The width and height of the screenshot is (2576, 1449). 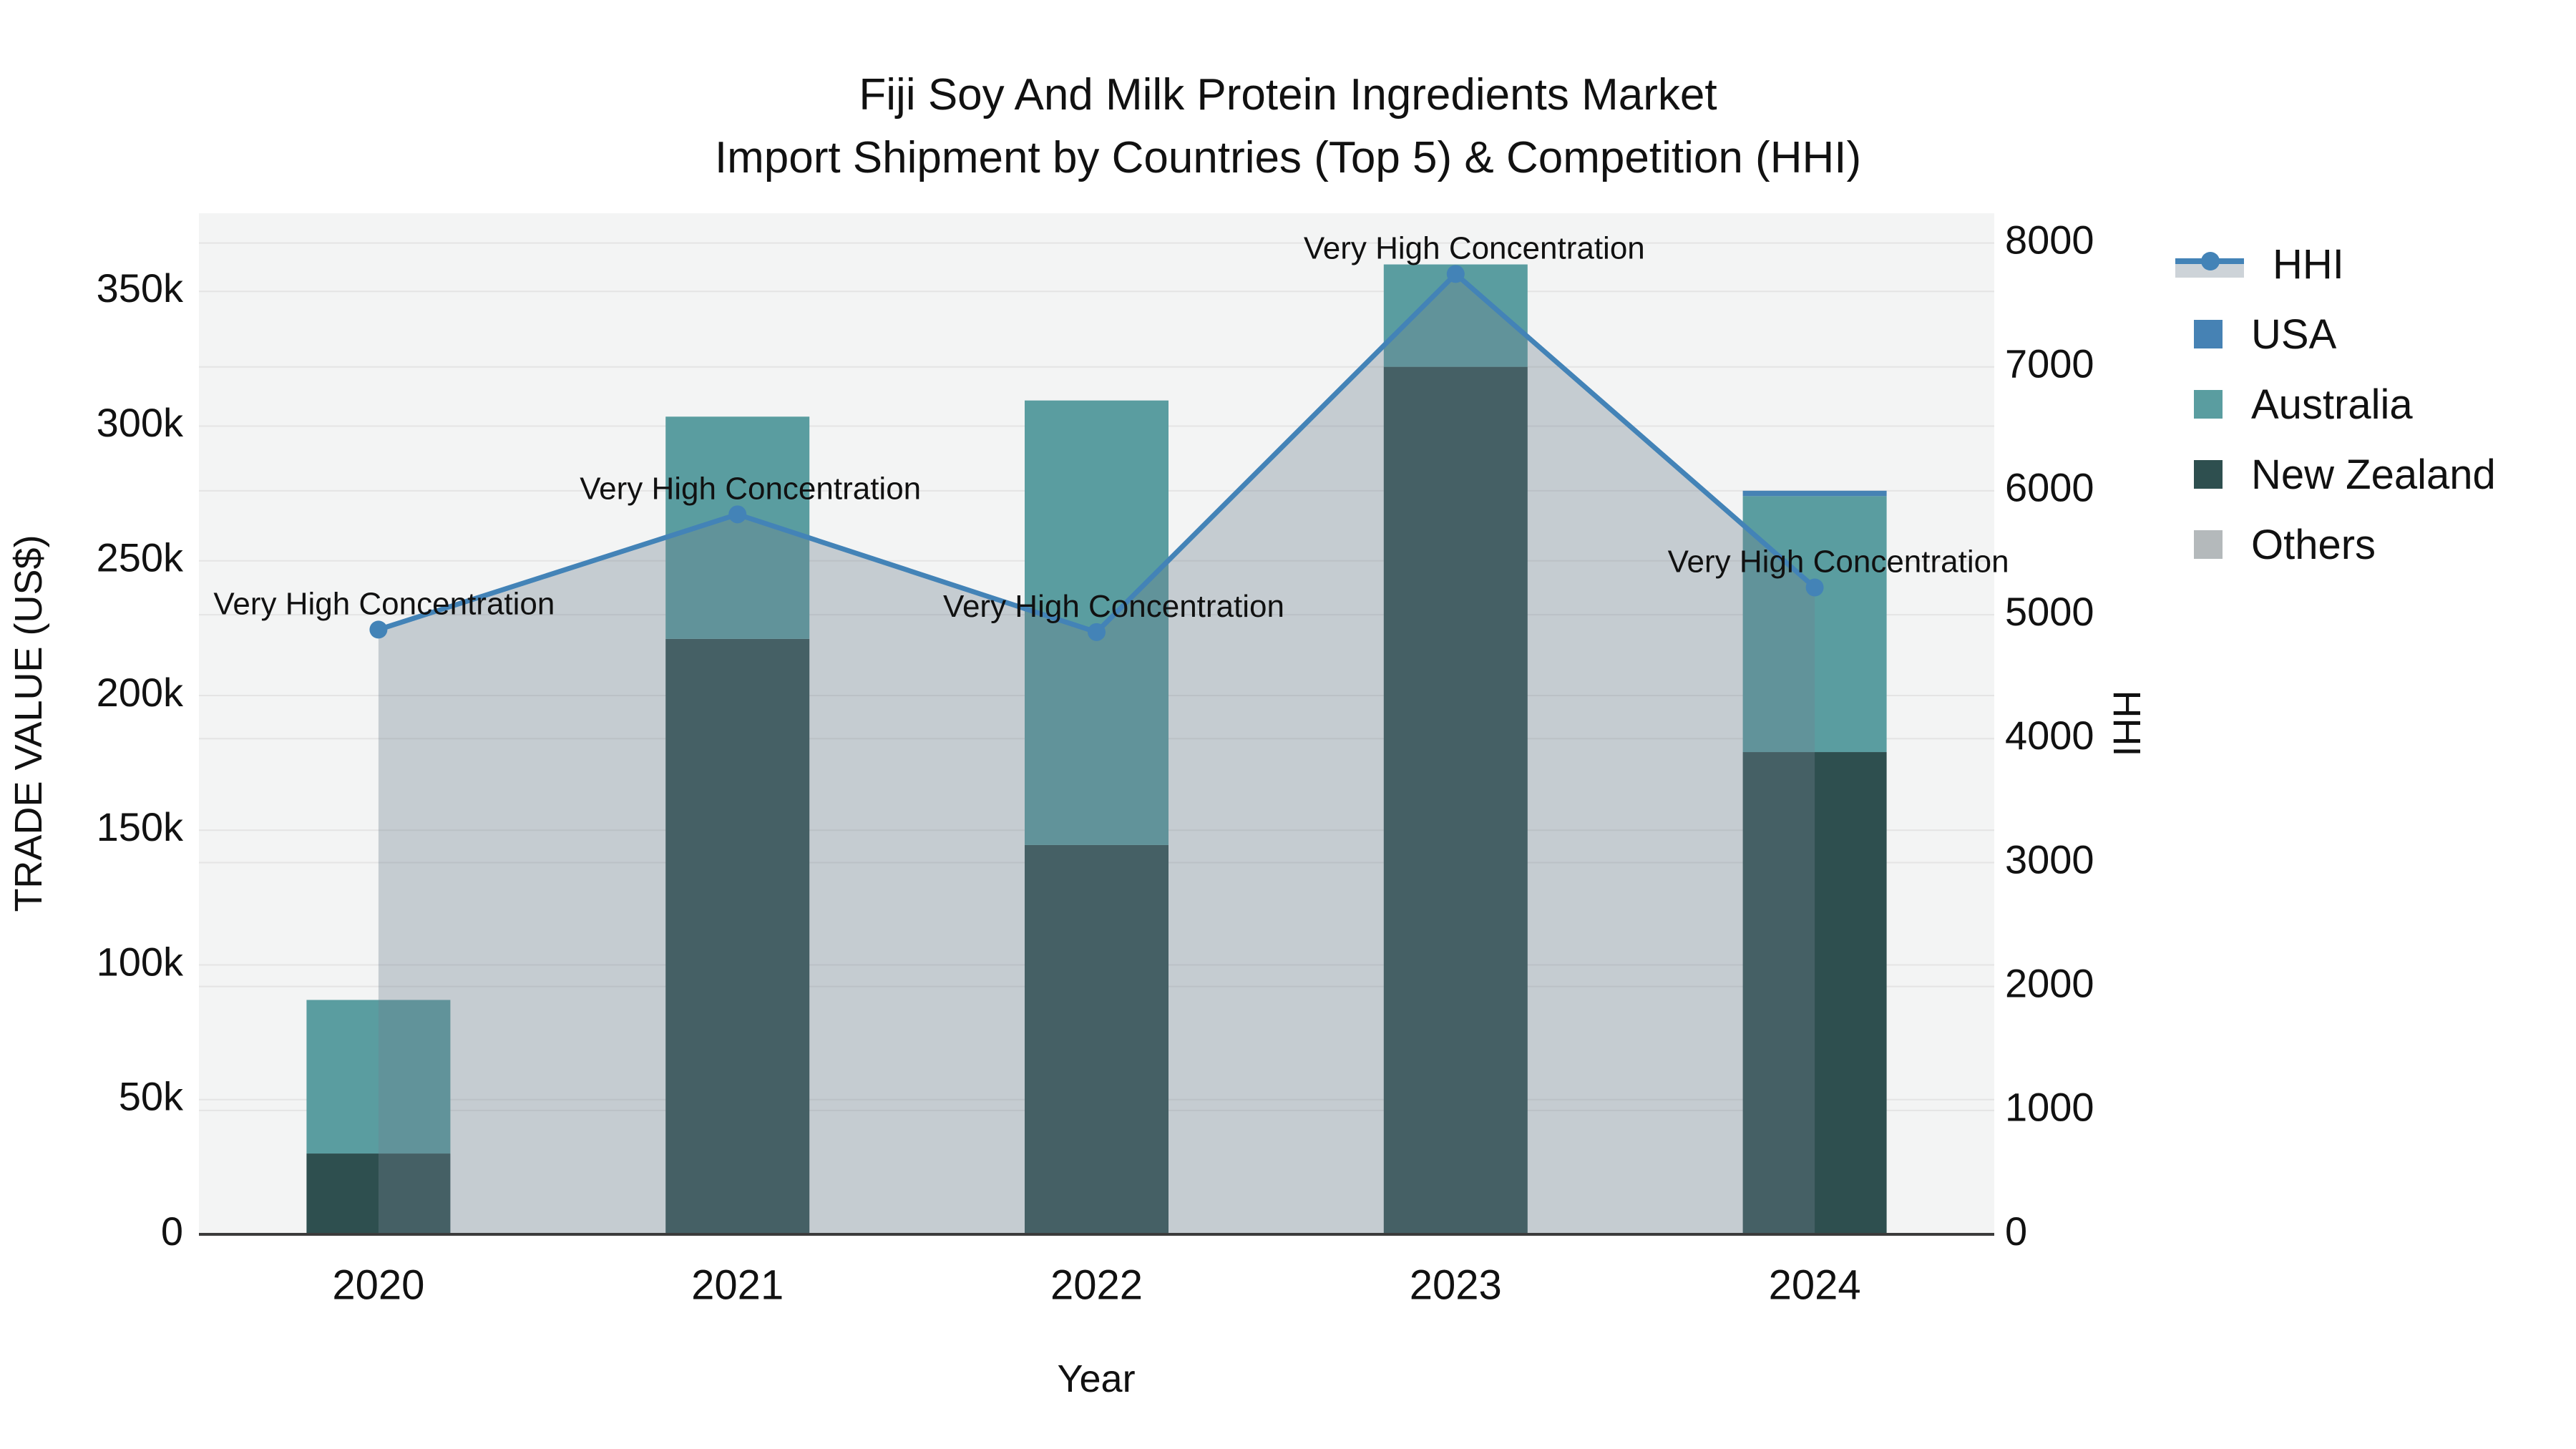 I want to click on bar-segment-new-zealand-2021, so click(x=737, y=936).